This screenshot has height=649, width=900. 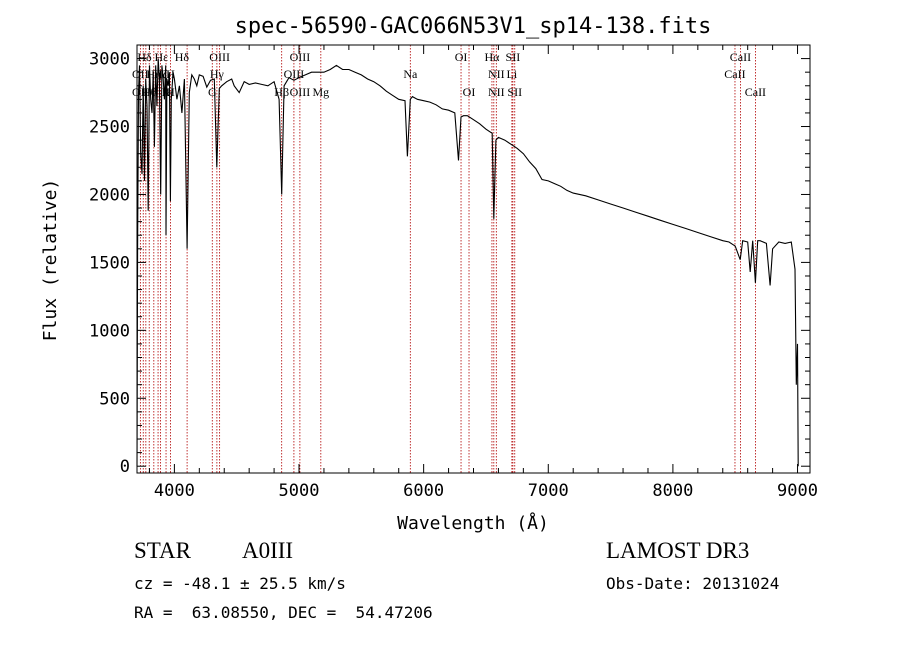 What do you see at coordinates (473, 26) in the screenshot?
I see `chart-title: spec-56590-GAC066N53V1_sp14-138.fits` at bounding box center [473, 26].